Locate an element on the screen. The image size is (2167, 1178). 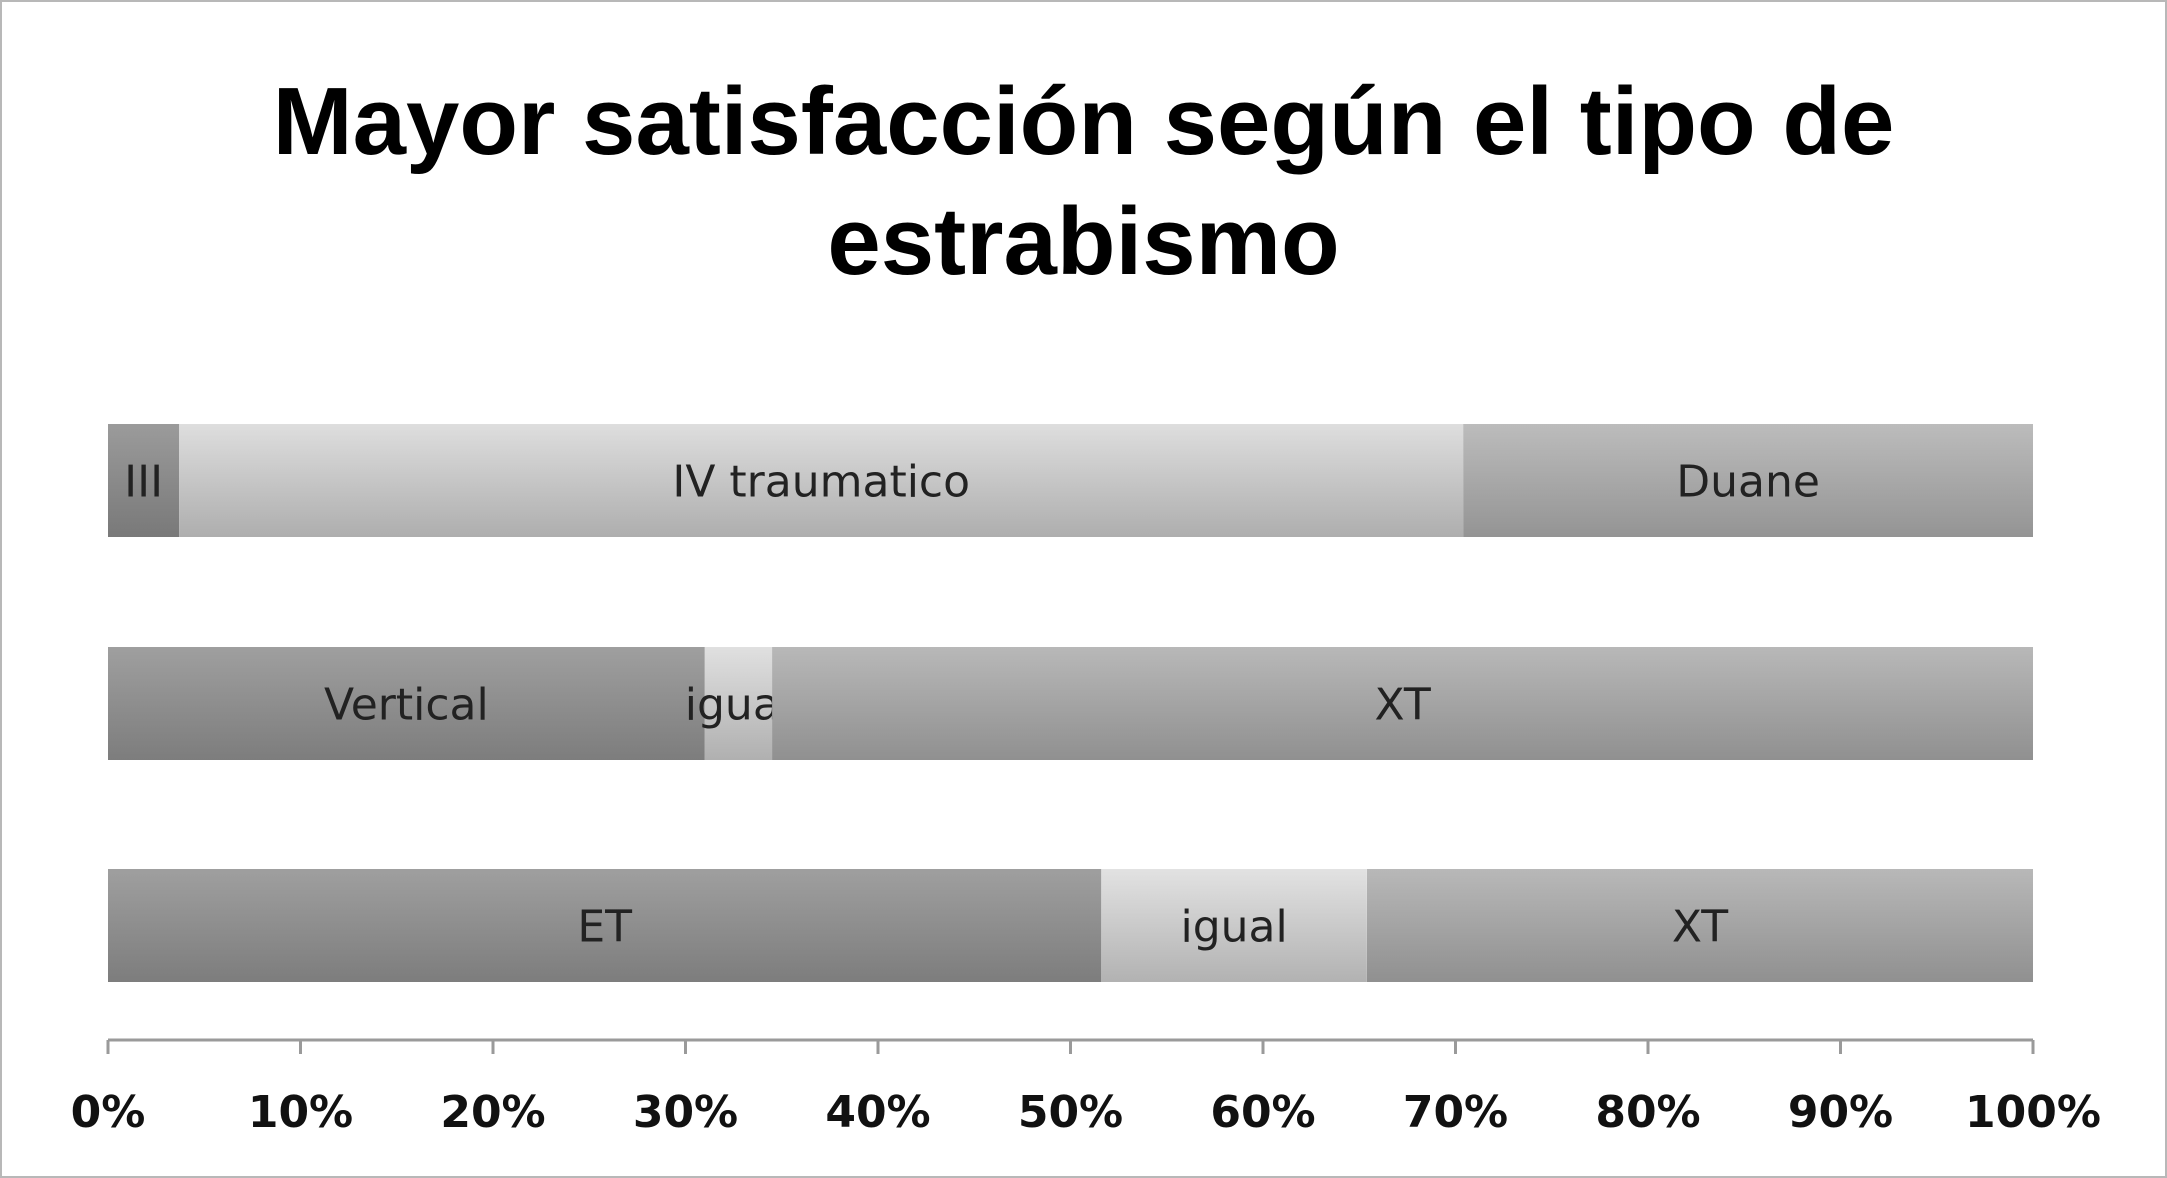
segment-label-row1-1: III is located at coordinates (143, 482).